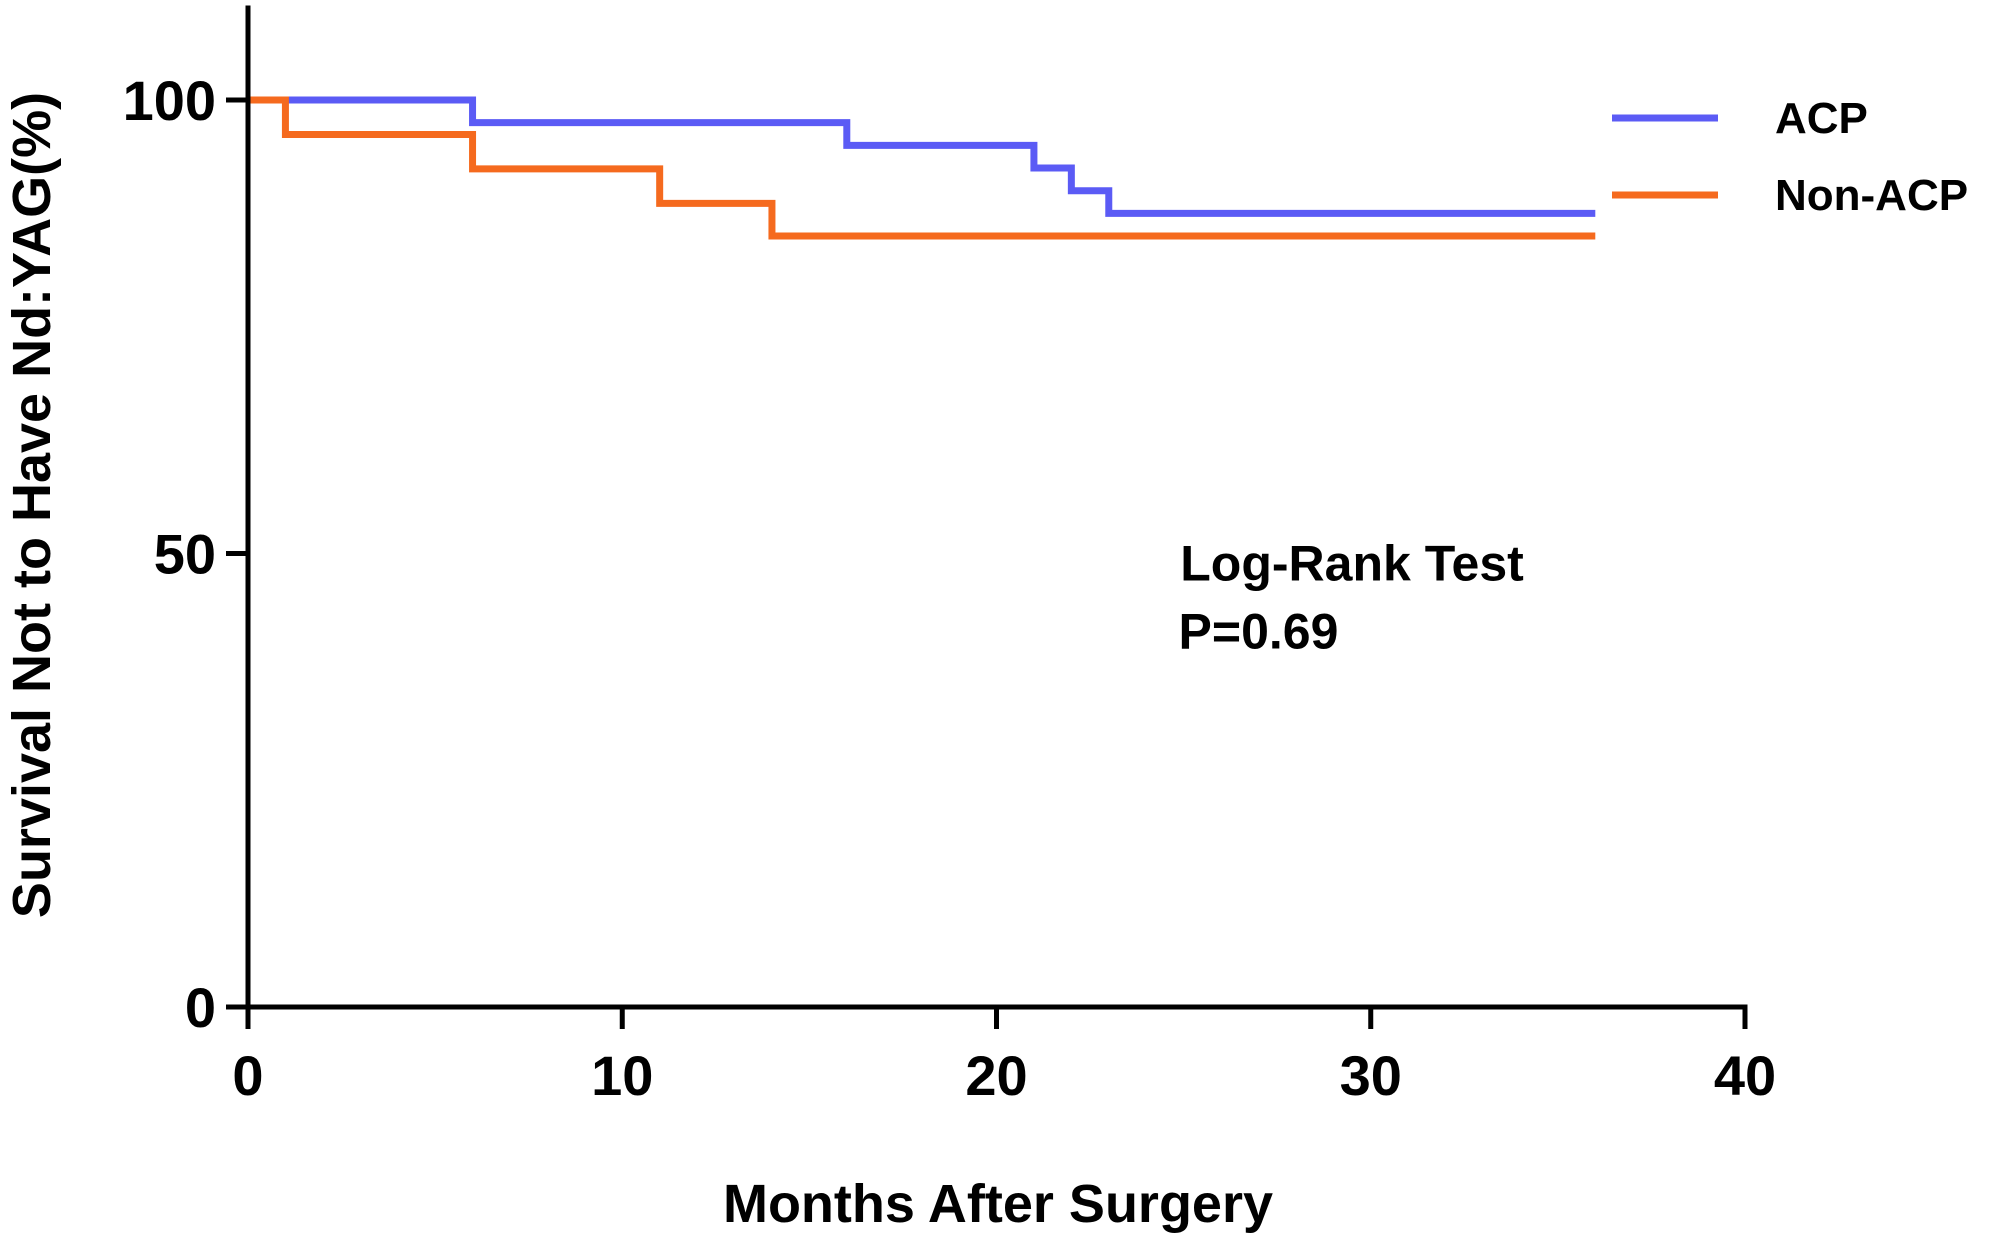 This screenshot has height=1244, width=1995. What do you see at coordinates (1790, 157) in the screenshot?
I see `legend: ACP Non-ACP` at bounding box center [1790, 157].